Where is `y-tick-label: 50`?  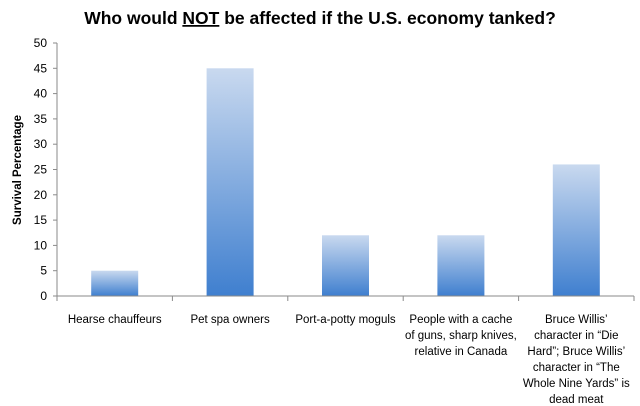
y-tick-label: 50 is located at coordinates (41, 43).